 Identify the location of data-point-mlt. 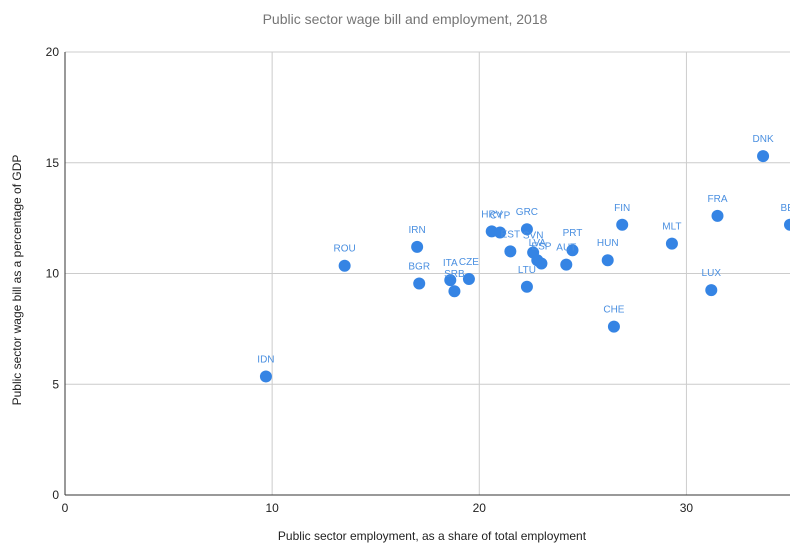
(671, 243).